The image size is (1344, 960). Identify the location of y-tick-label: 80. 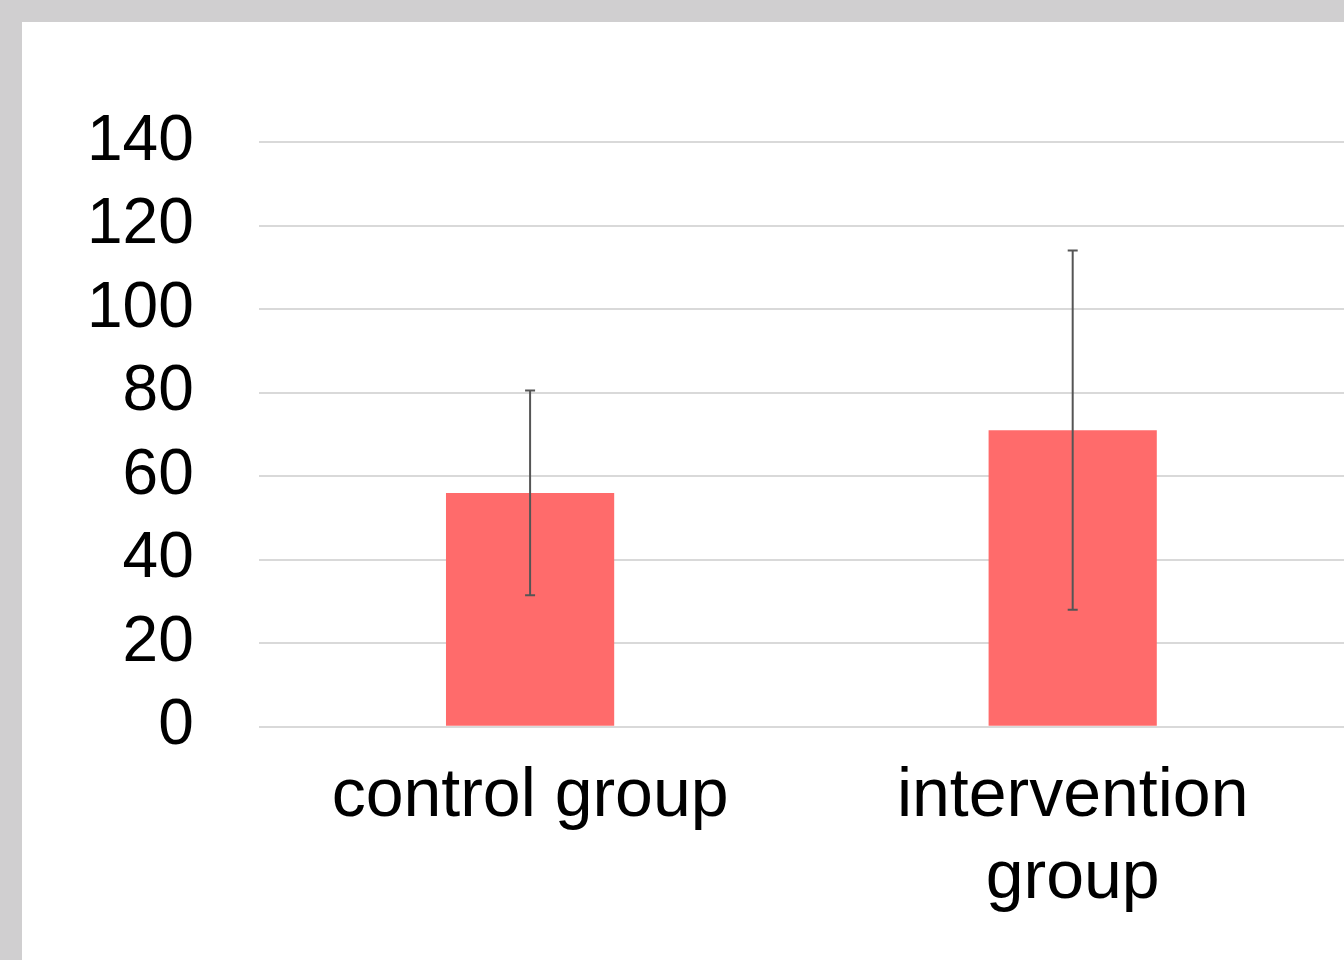
(158, 388).